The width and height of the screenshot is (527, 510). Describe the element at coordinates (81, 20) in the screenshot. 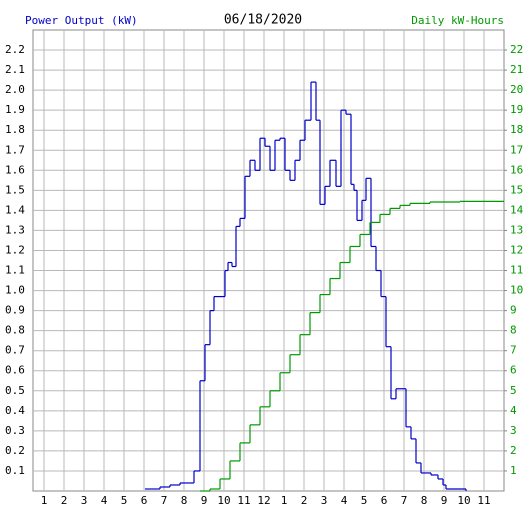

I see `y-axis-title: Power Output (kW)` at that location.